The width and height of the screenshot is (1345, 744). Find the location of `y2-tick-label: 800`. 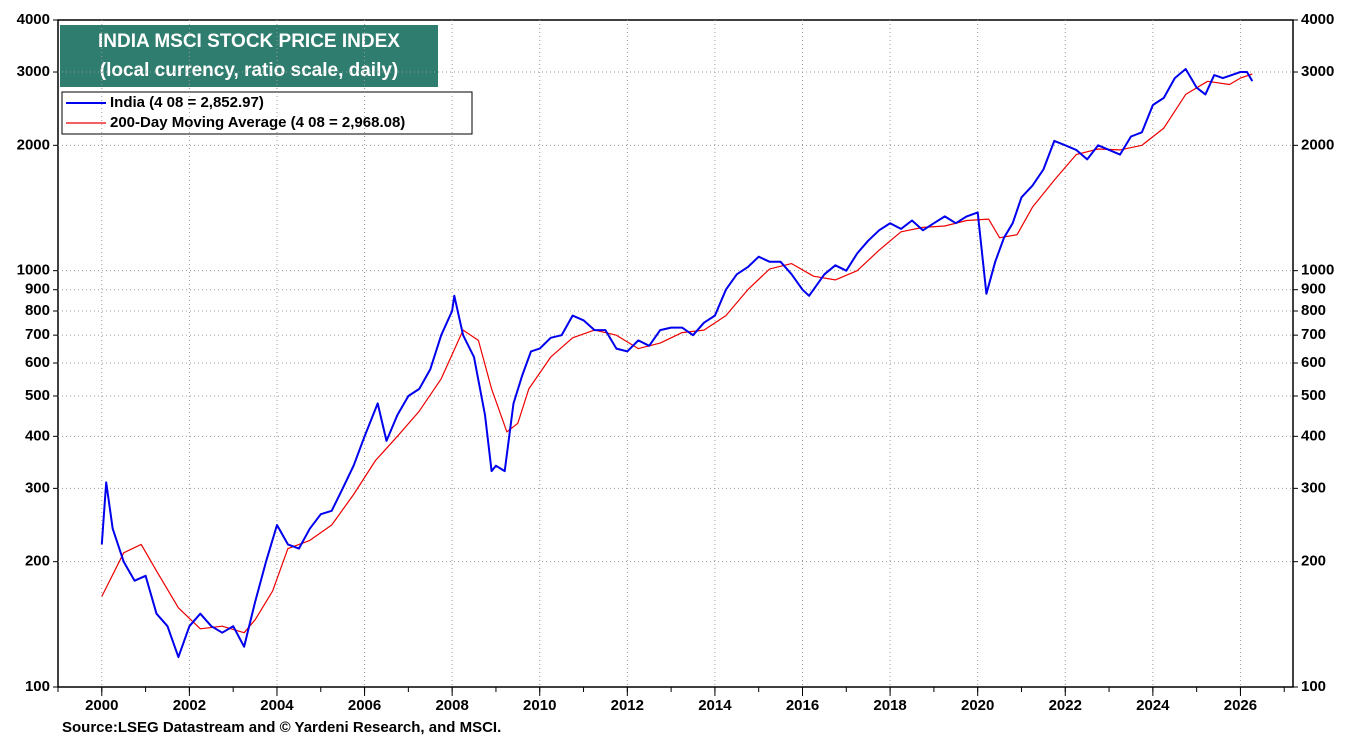

y2-tick-label: 800 is located at coordinates (1313, 310).